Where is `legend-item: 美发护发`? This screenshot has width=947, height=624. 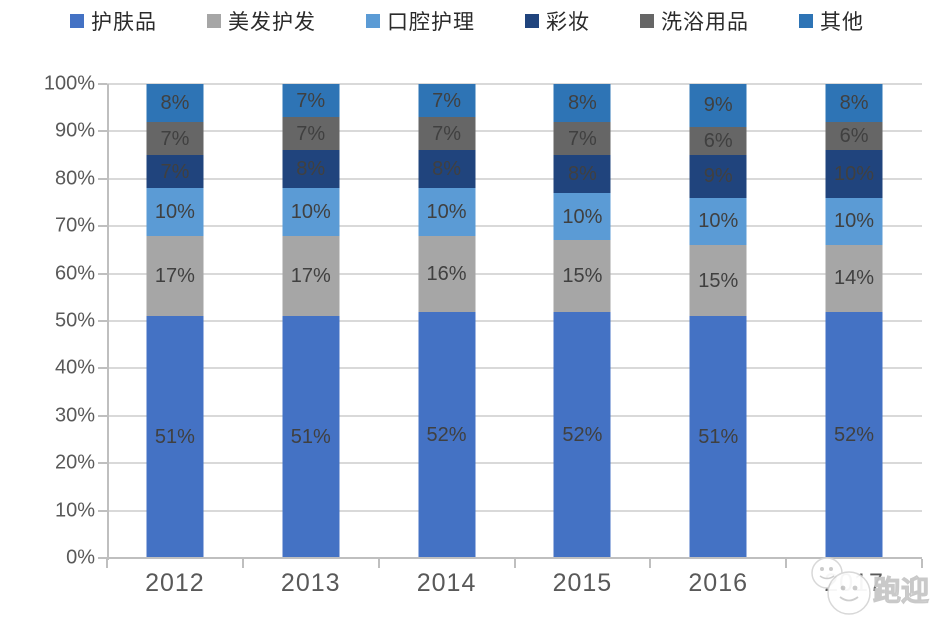
legend-item: 美发护发 is located at coordinates (261, 21).